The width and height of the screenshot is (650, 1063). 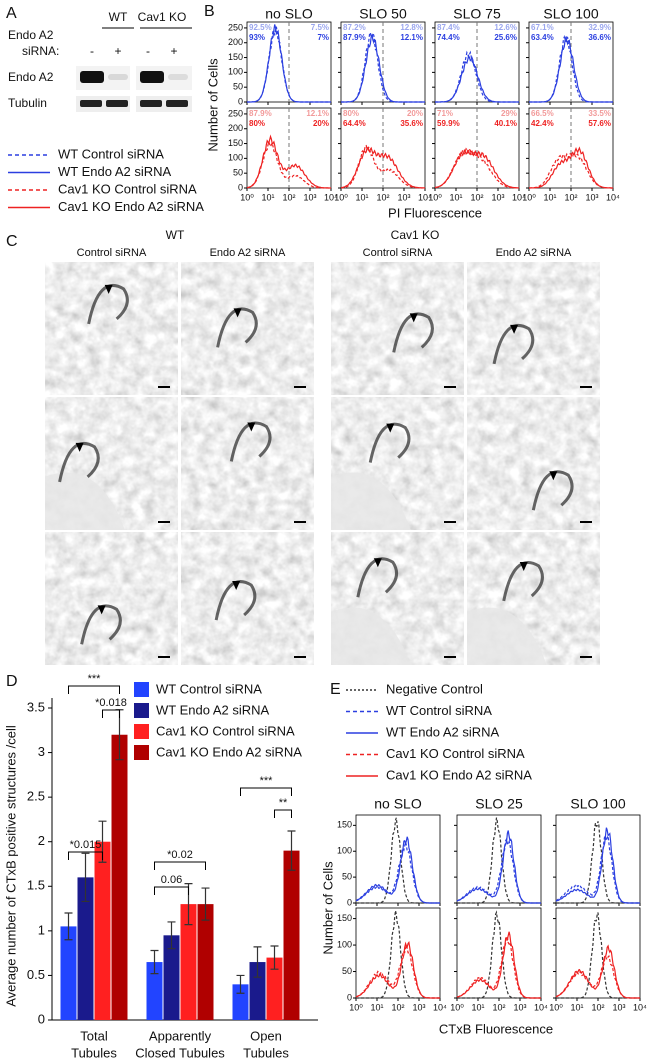 What do you see at coordinates (257, 37) in the screenshot?
I see `percent-label: 93%` at bounding box center [257, 37].